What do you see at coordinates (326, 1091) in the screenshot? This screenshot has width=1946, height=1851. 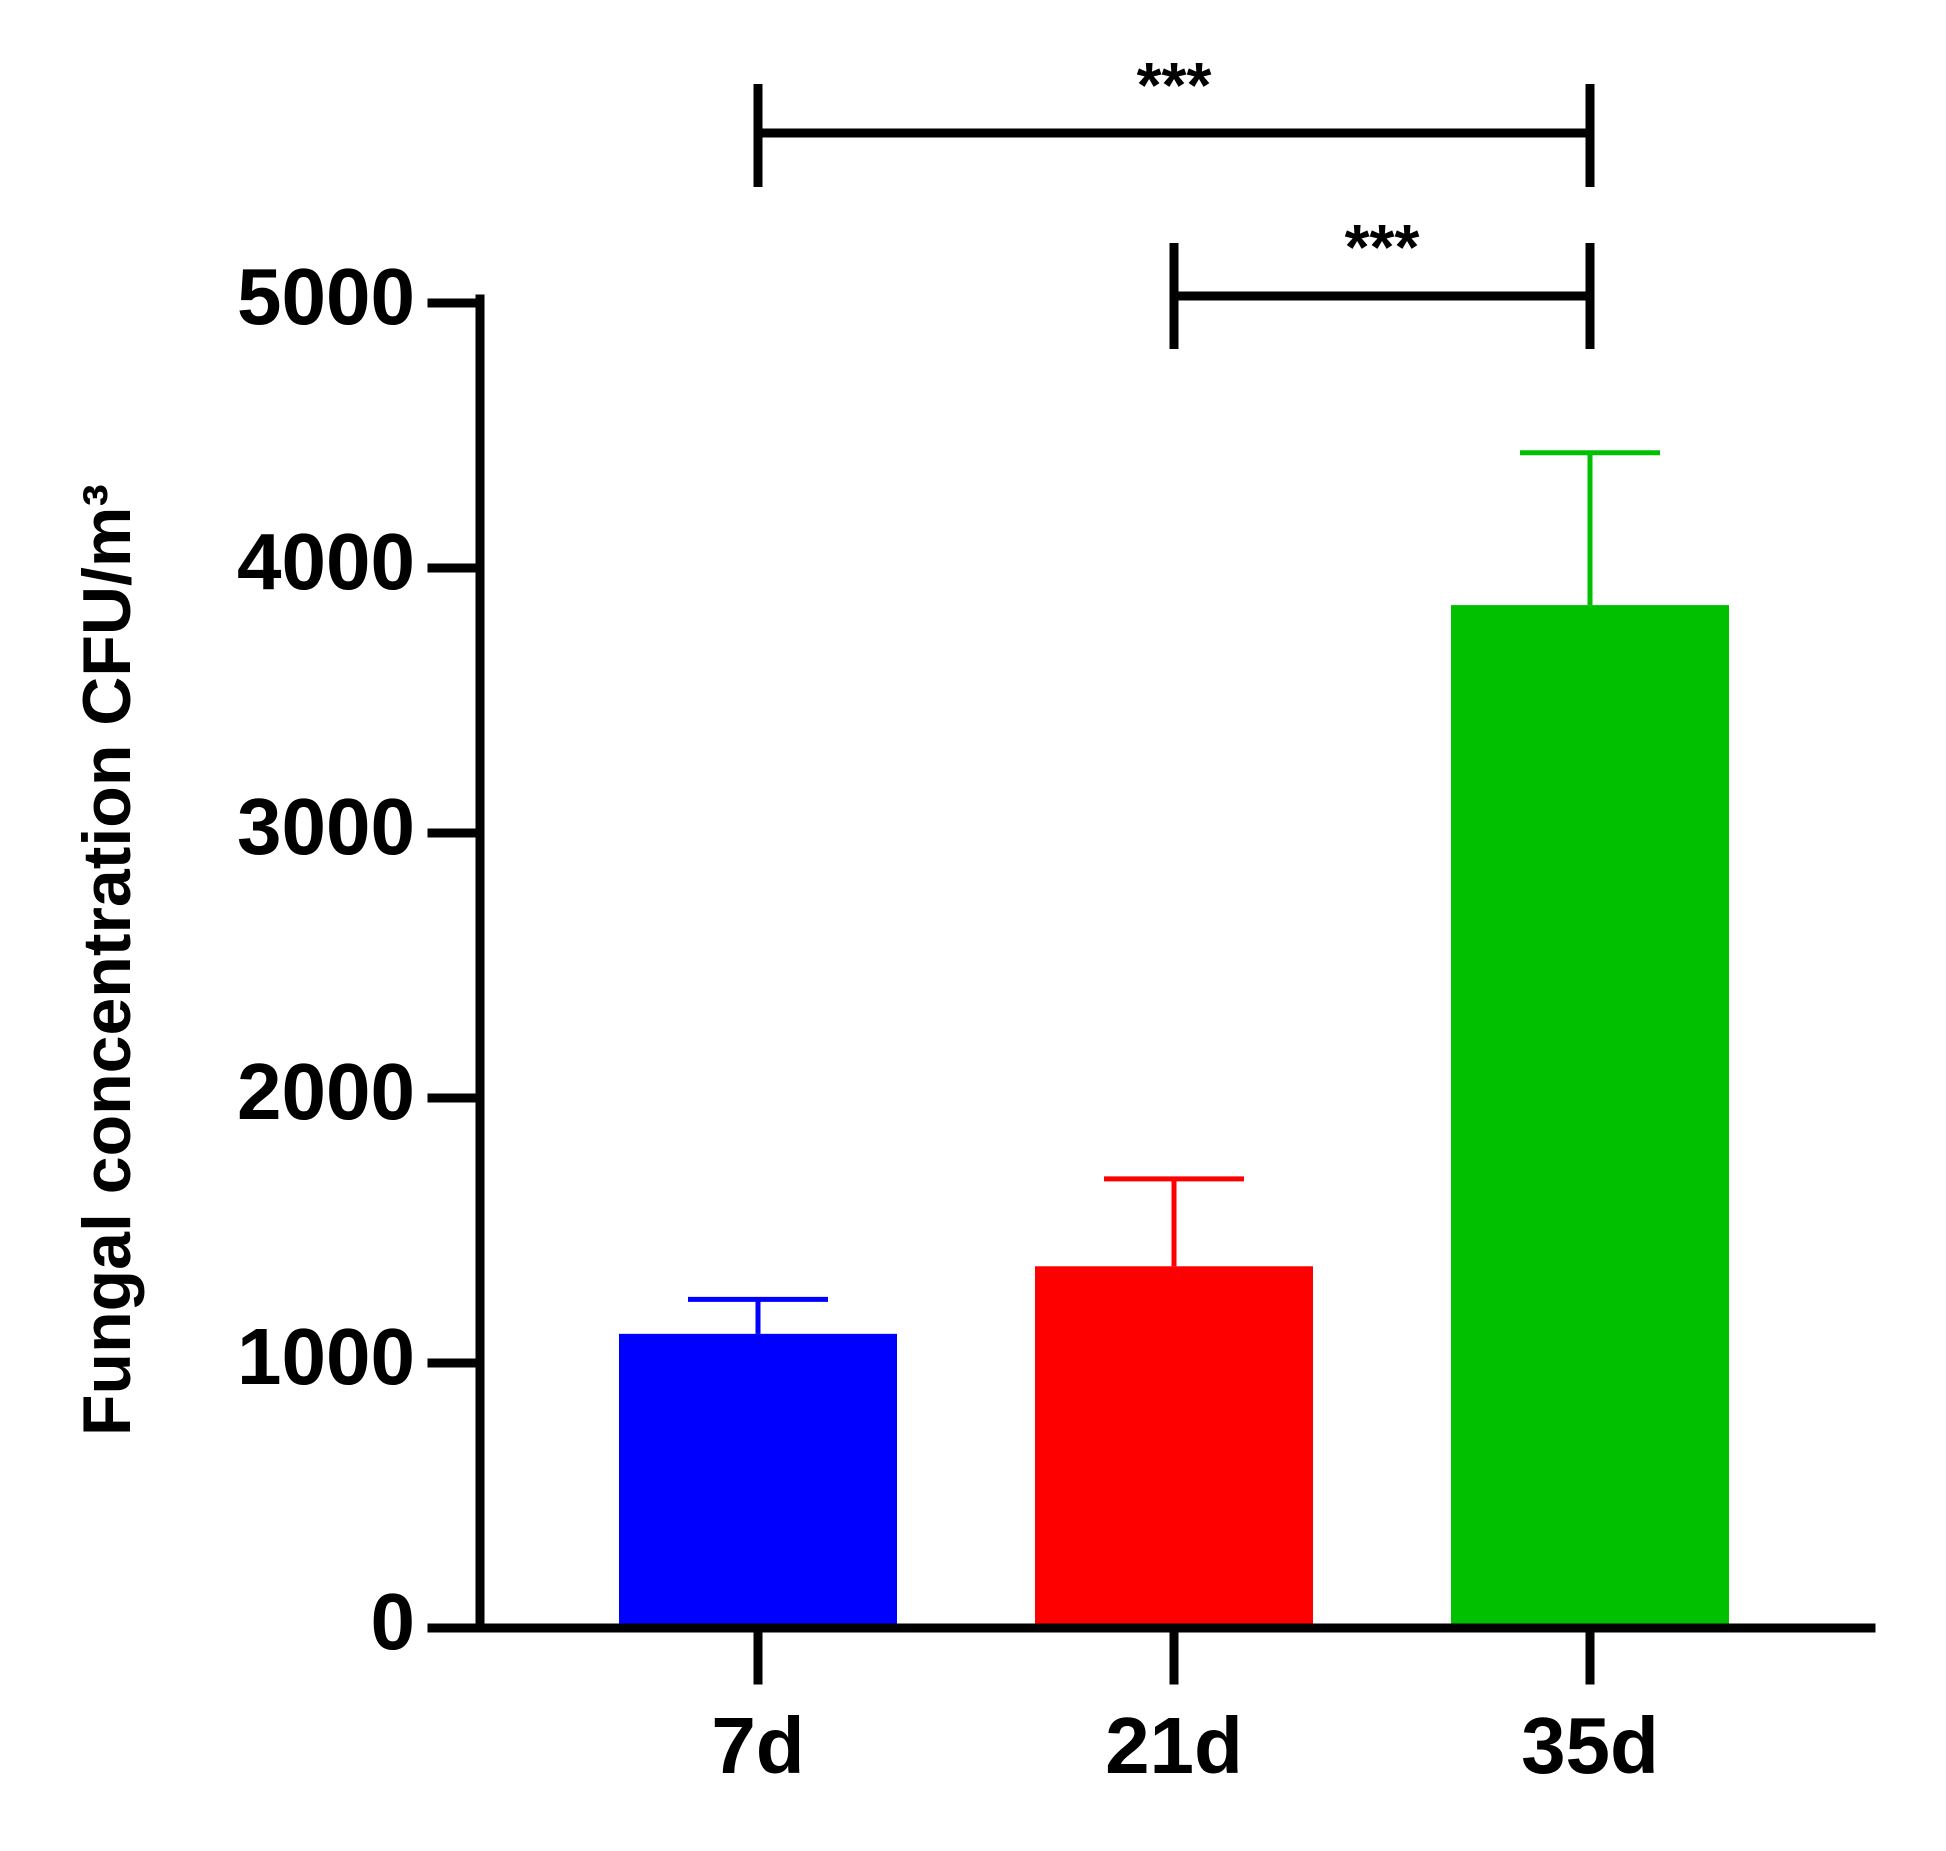 I see `y-tick-label: 2000` at bounding box center [326, 1091].